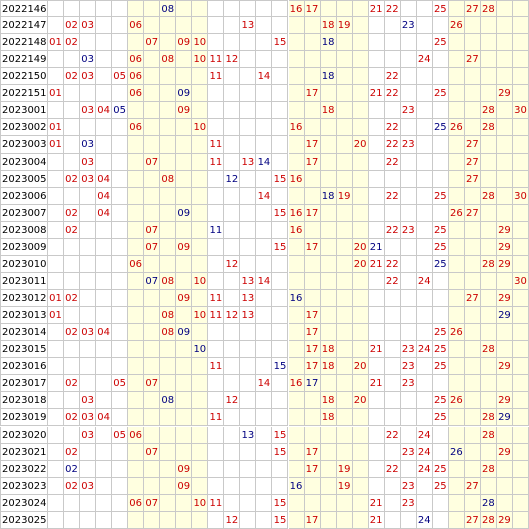 Image resolution: width=529 pixels, height=529 pixels. Describe the element at coordinates (72, 469) in the screenshot. I see `drawn-number: 02` at that location.